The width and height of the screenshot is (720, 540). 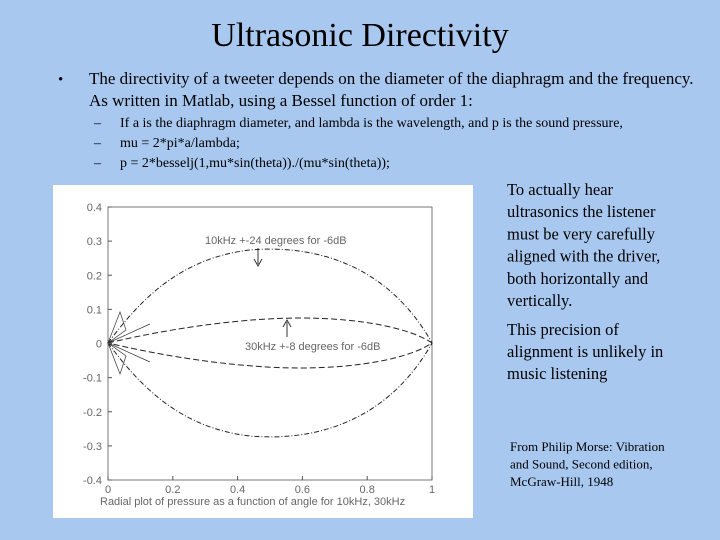 I want to click on side-text: must be very carefully, so click(x=581, y=233).